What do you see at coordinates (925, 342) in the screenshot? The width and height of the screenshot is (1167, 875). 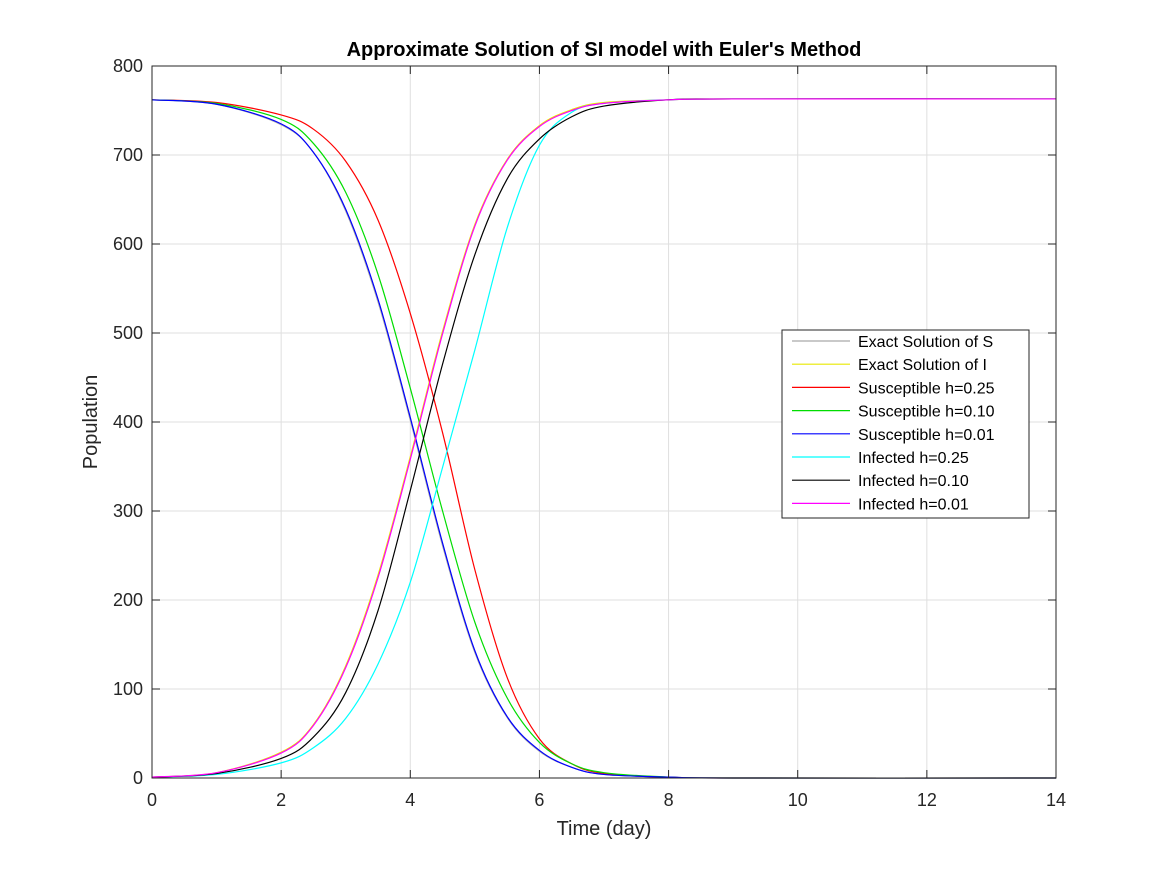 I see `legend-label: Exact Solution of S` at bounding box center [925, 342].